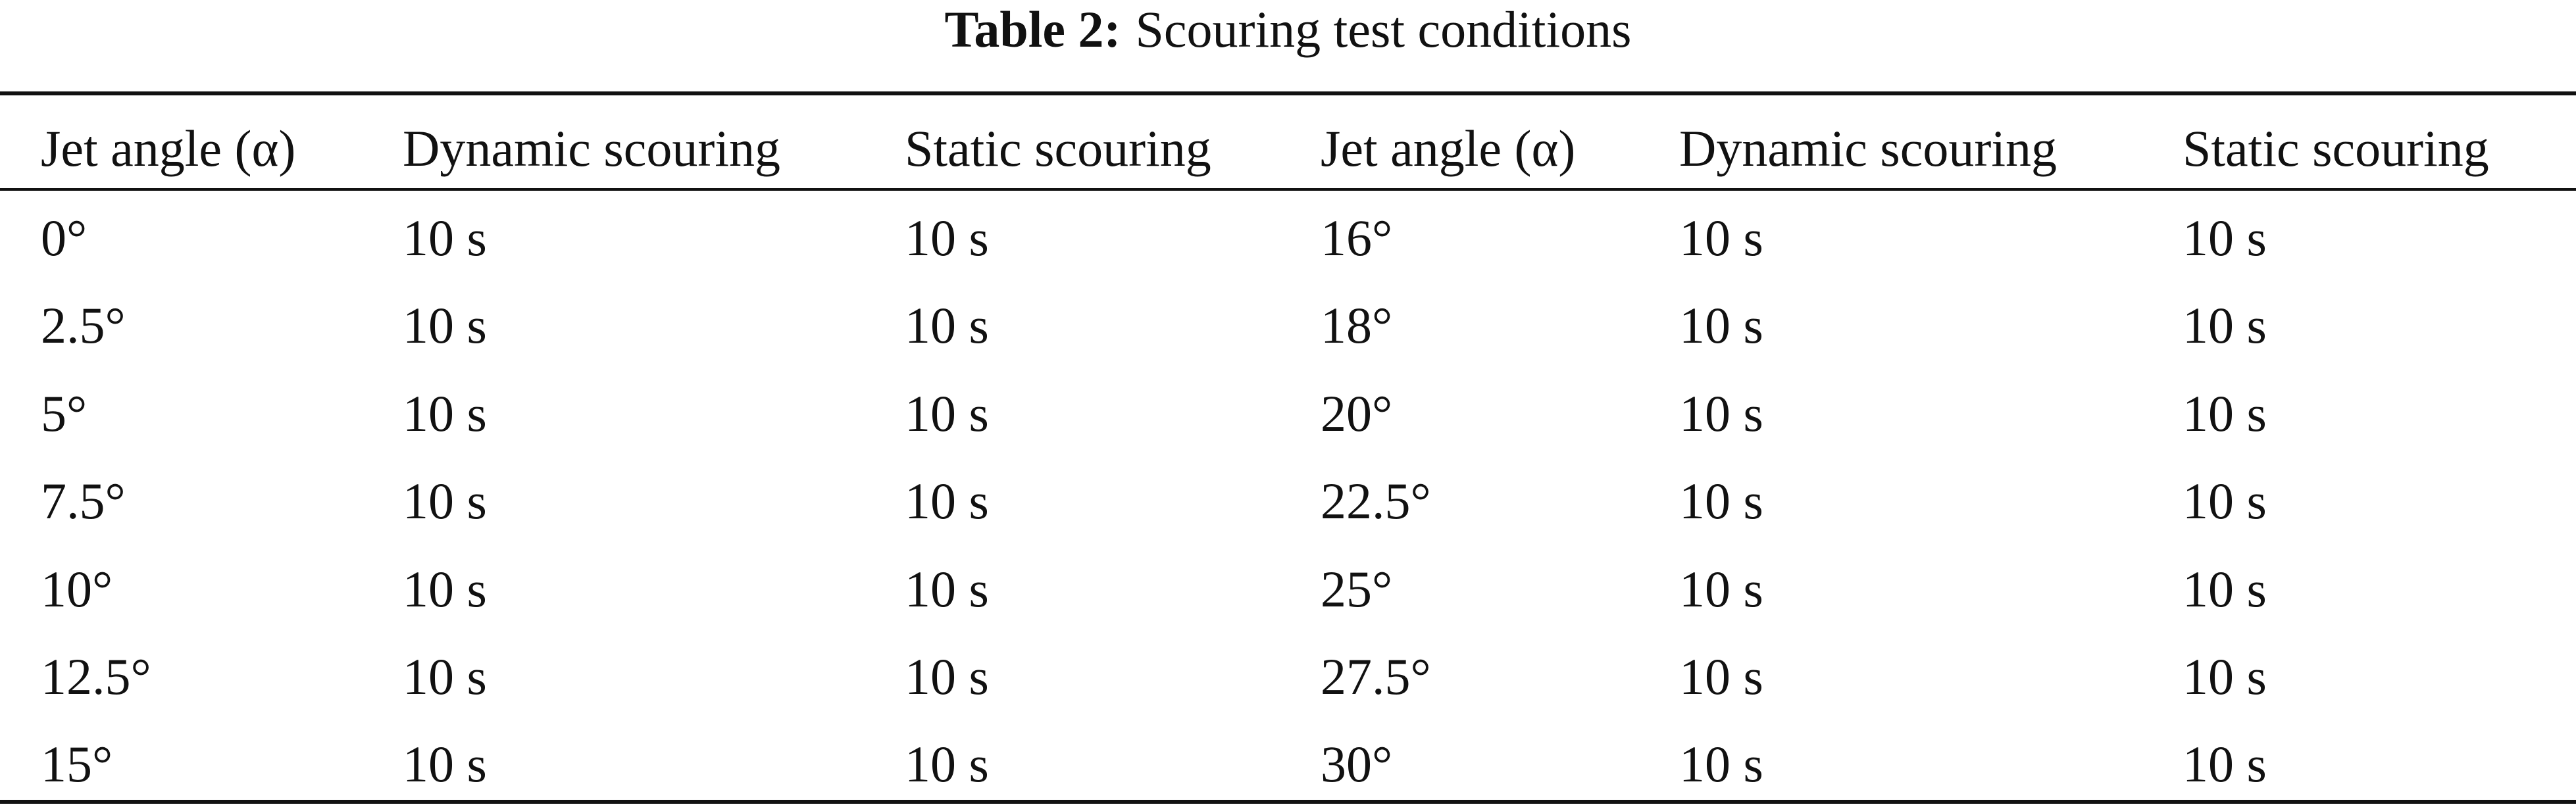 This screenshot has height=811, width=2576. Describe the element at coordinates (64, 237) in the screenshot. I see `table-cell: 0°` at that location.